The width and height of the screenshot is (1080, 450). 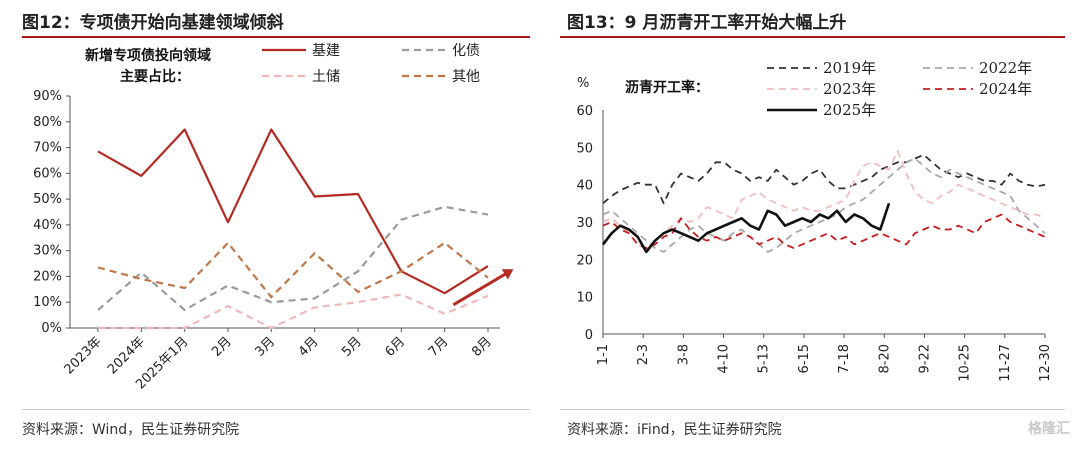 I want to click on x-tick-label: 12-30, so click(x=1045, y=363).